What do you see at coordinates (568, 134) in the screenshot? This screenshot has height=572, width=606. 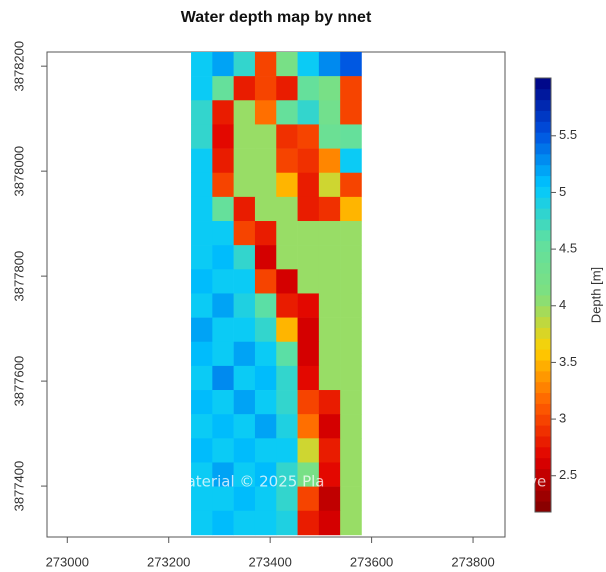 I see `colorbar-tick-label: 5.5` at bounding box center [568, 134].